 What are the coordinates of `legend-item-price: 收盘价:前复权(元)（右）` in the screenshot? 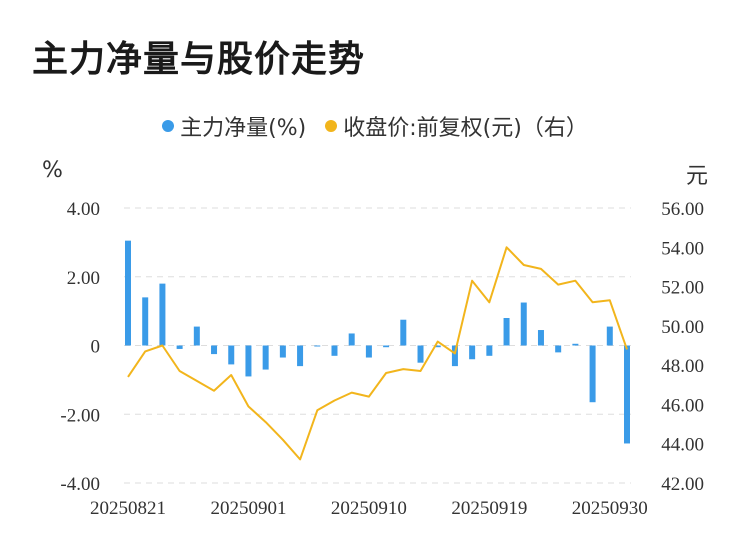 It's located at (456, 126).